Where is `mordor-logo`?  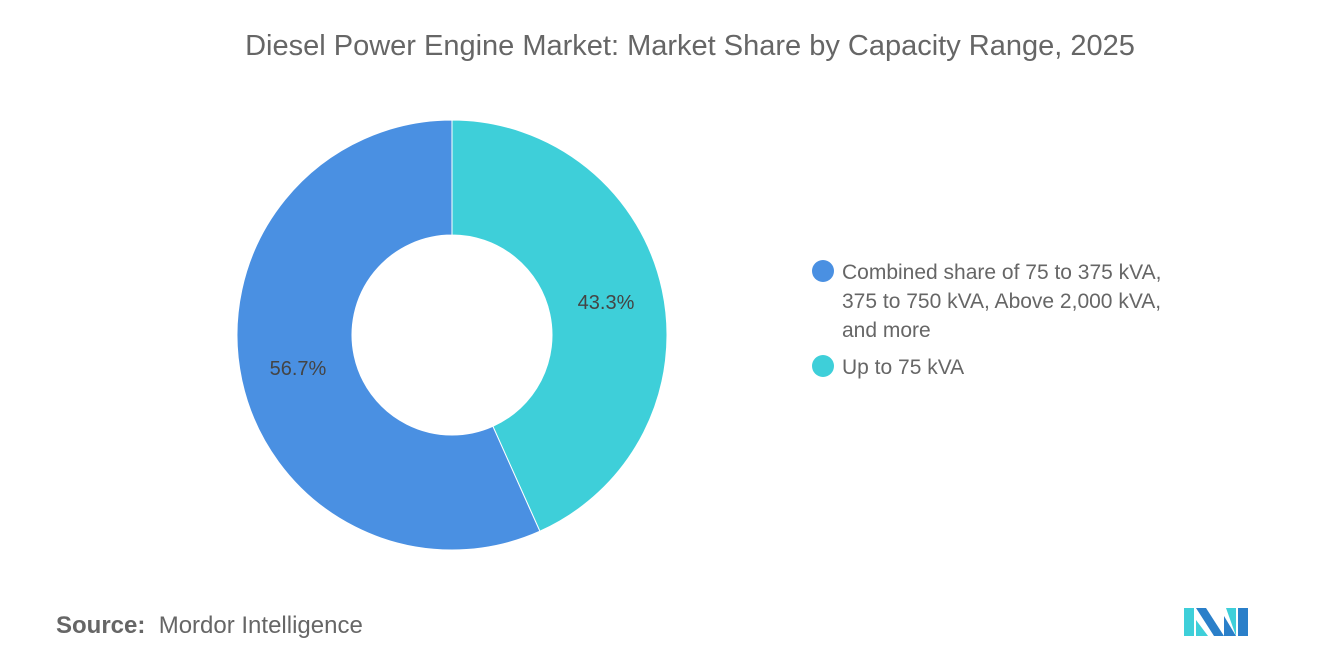
mordor-logo is located at coordinates (1216, 622).